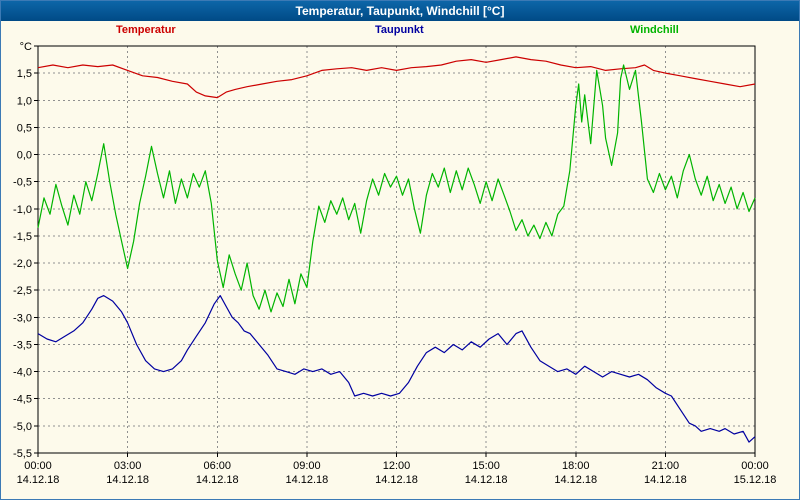 The height and width of the screenshot is (500, 800). I want to click on y-tick-label: 1,5, so click(24, 74).